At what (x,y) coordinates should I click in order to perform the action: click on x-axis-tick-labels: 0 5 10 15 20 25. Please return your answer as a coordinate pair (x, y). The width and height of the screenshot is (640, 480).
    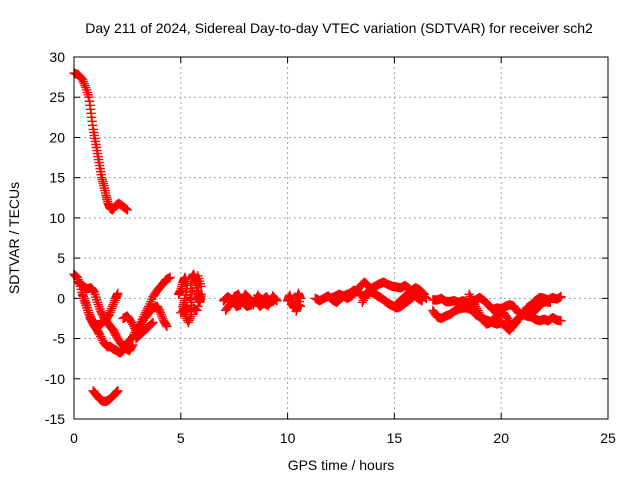
    Looking at the image, I should click on (343, 438).